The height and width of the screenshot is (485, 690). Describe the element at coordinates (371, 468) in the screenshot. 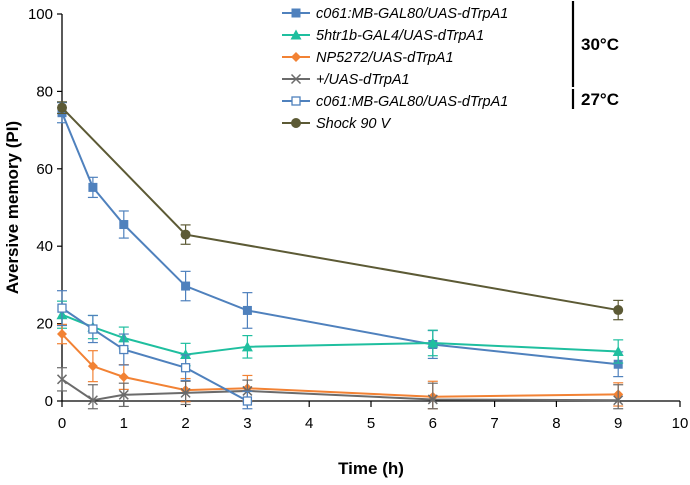

I see `x-axis-title: Time (h)` at that location.